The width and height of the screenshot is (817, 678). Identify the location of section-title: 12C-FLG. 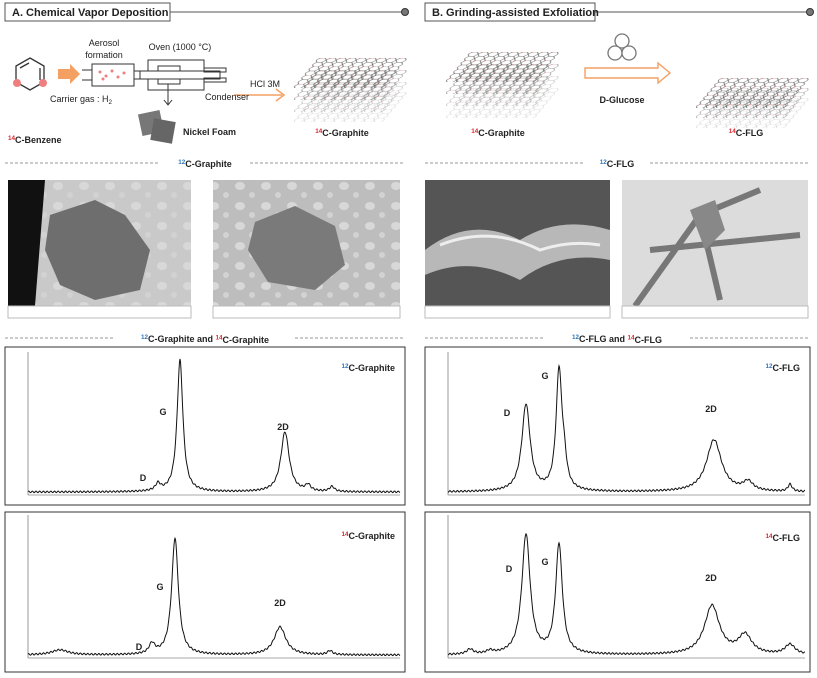
(617, 164).